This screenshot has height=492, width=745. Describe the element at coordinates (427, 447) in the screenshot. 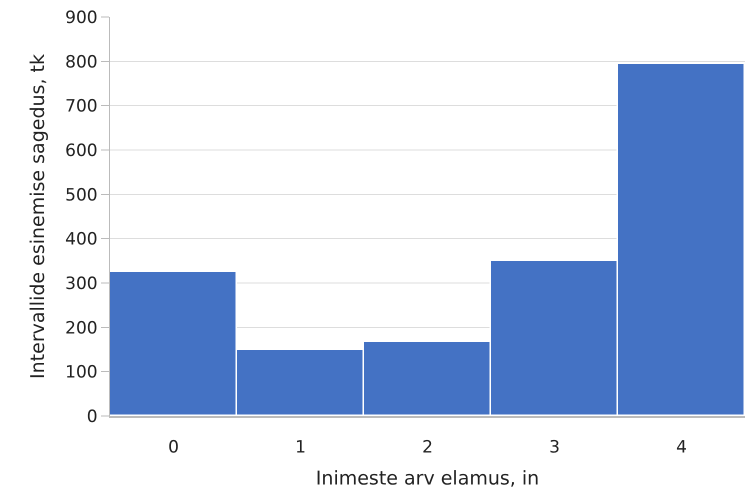

I see `x-tick-label: 2` at that location.